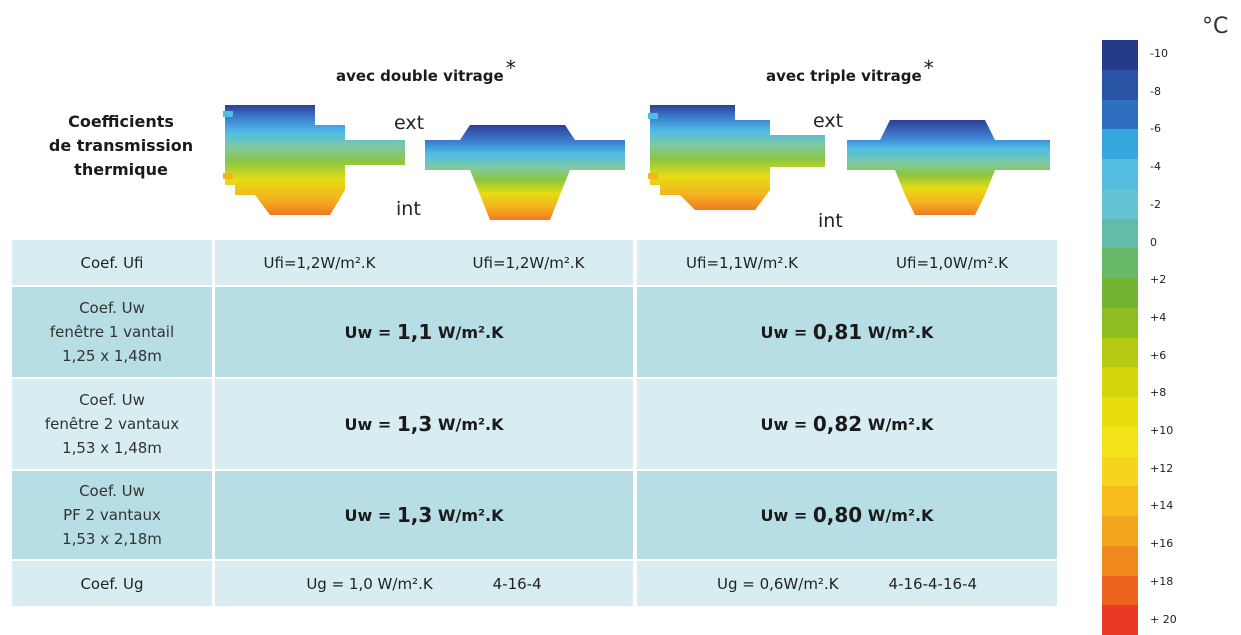 This screenshot has width=1241, height=635. What do you see at coordinates (314, 160) in the screenshot?
I see `double-left-profile` at bounding box center [314, 160].